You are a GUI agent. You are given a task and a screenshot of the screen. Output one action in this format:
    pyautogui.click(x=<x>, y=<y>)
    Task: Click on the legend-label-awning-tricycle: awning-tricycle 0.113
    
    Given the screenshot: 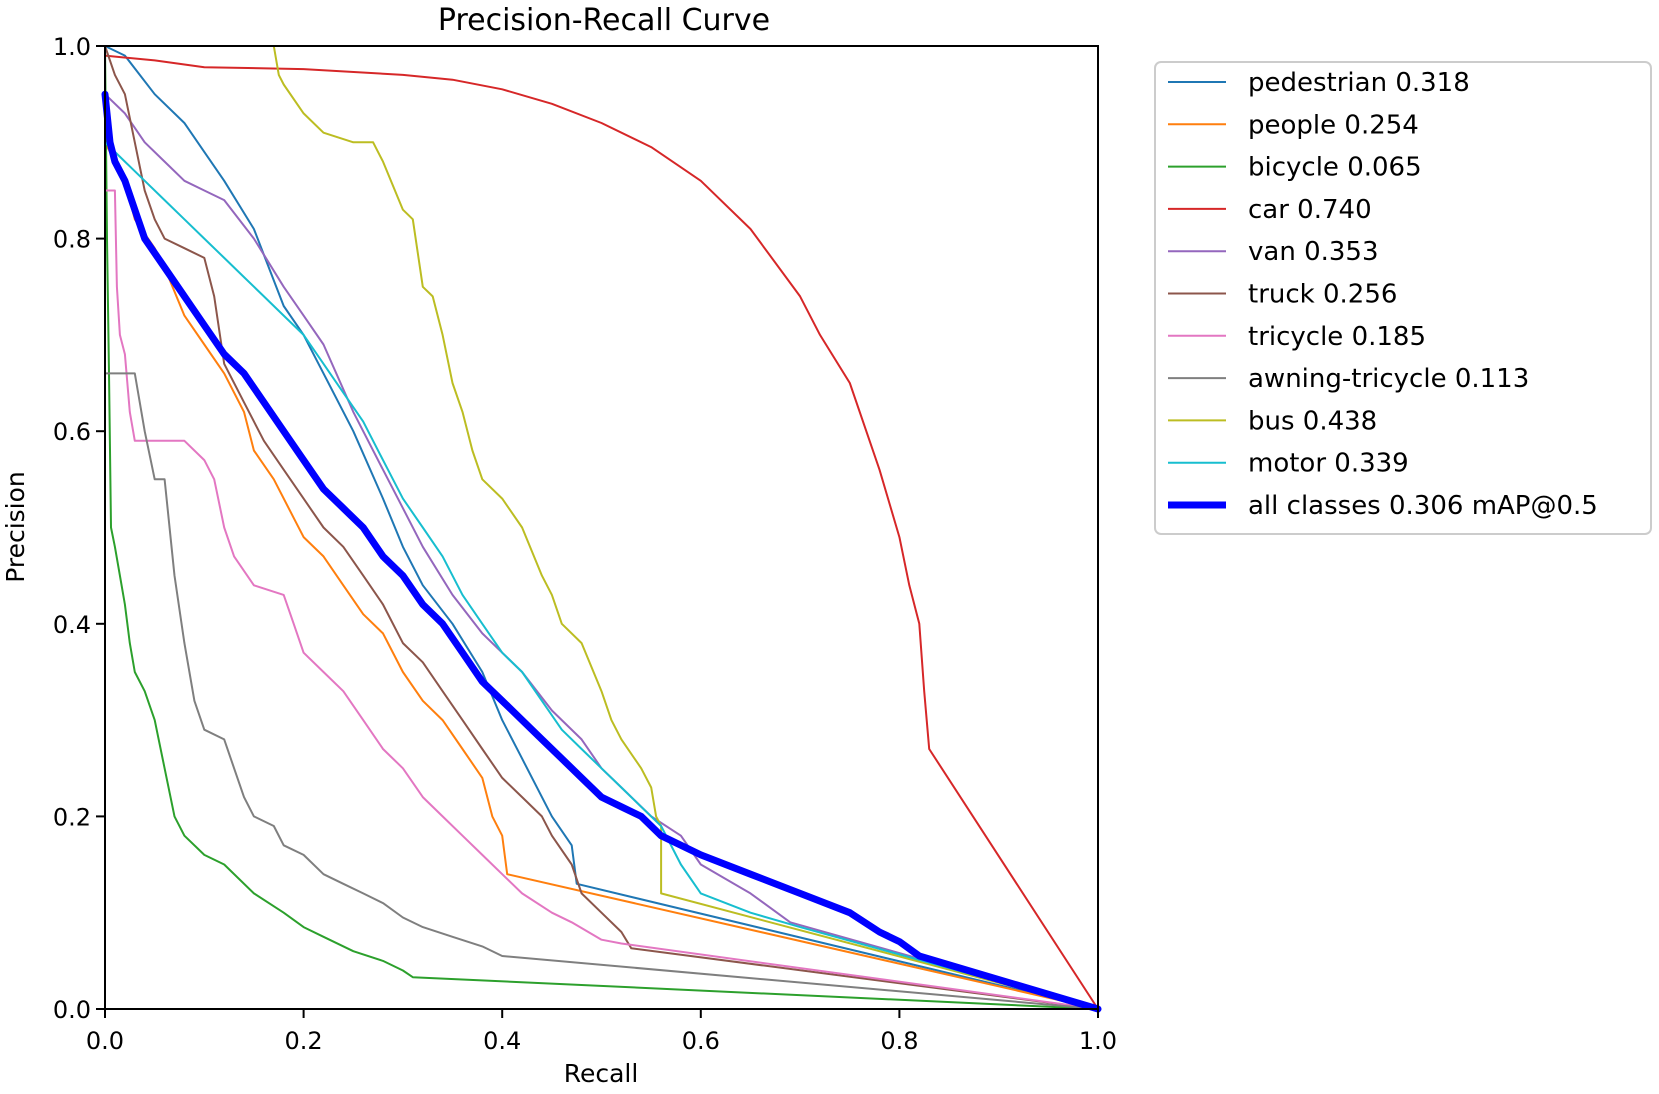 What is the action you would take?
    pyautogui.click(x=1388, y=379)
    